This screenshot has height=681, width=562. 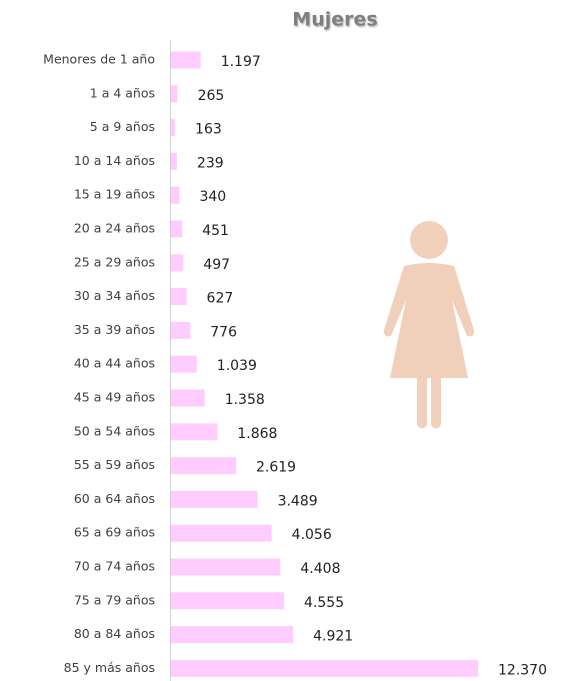 What do you see at coordinates (114, 498) in the screenshot?
I see `category-label: 60 a 64 años` at bounding box center [114, 498].